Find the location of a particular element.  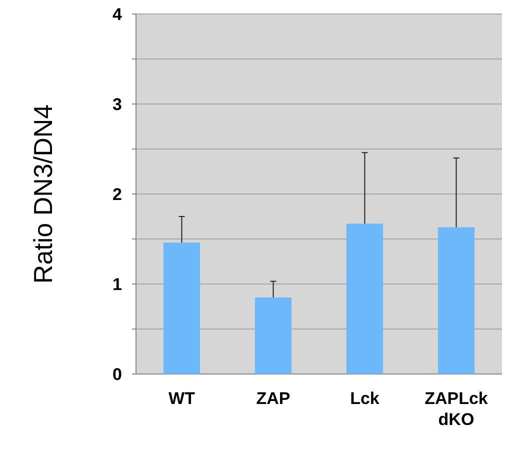

y-tick-label: 2 is located at coordinates (117, 194).